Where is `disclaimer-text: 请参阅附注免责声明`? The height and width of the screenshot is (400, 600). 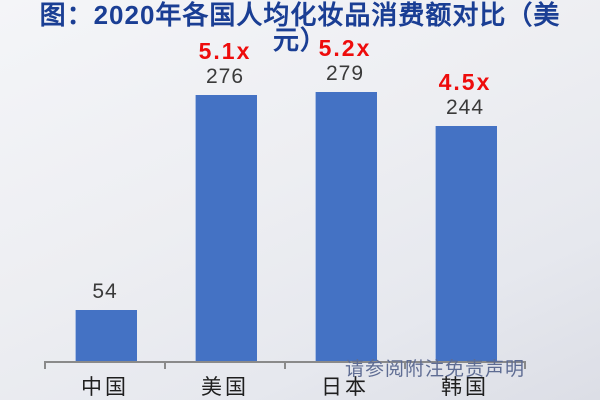 disclaimer-text: 请参阅附注免责声明 is located at coordinates (435, 369).